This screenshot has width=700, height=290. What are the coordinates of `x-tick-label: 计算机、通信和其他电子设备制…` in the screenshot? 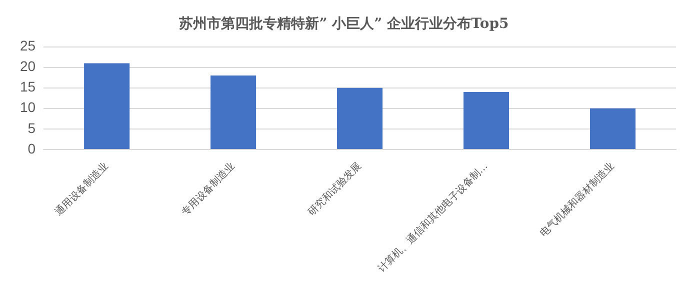 It's located at (433, 217).